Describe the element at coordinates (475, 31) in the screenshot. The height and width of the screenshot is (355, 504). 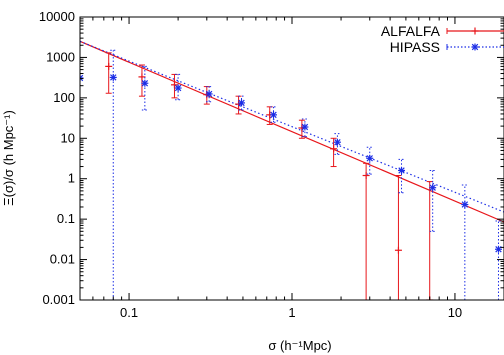
I see `legend-marker-alfalfa` at that location.